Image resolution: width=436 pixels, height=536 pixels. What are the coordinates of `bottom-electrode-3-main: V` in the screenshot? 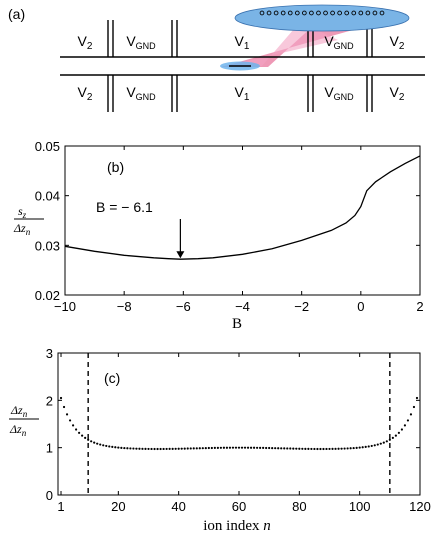 It's located at (240, 92).